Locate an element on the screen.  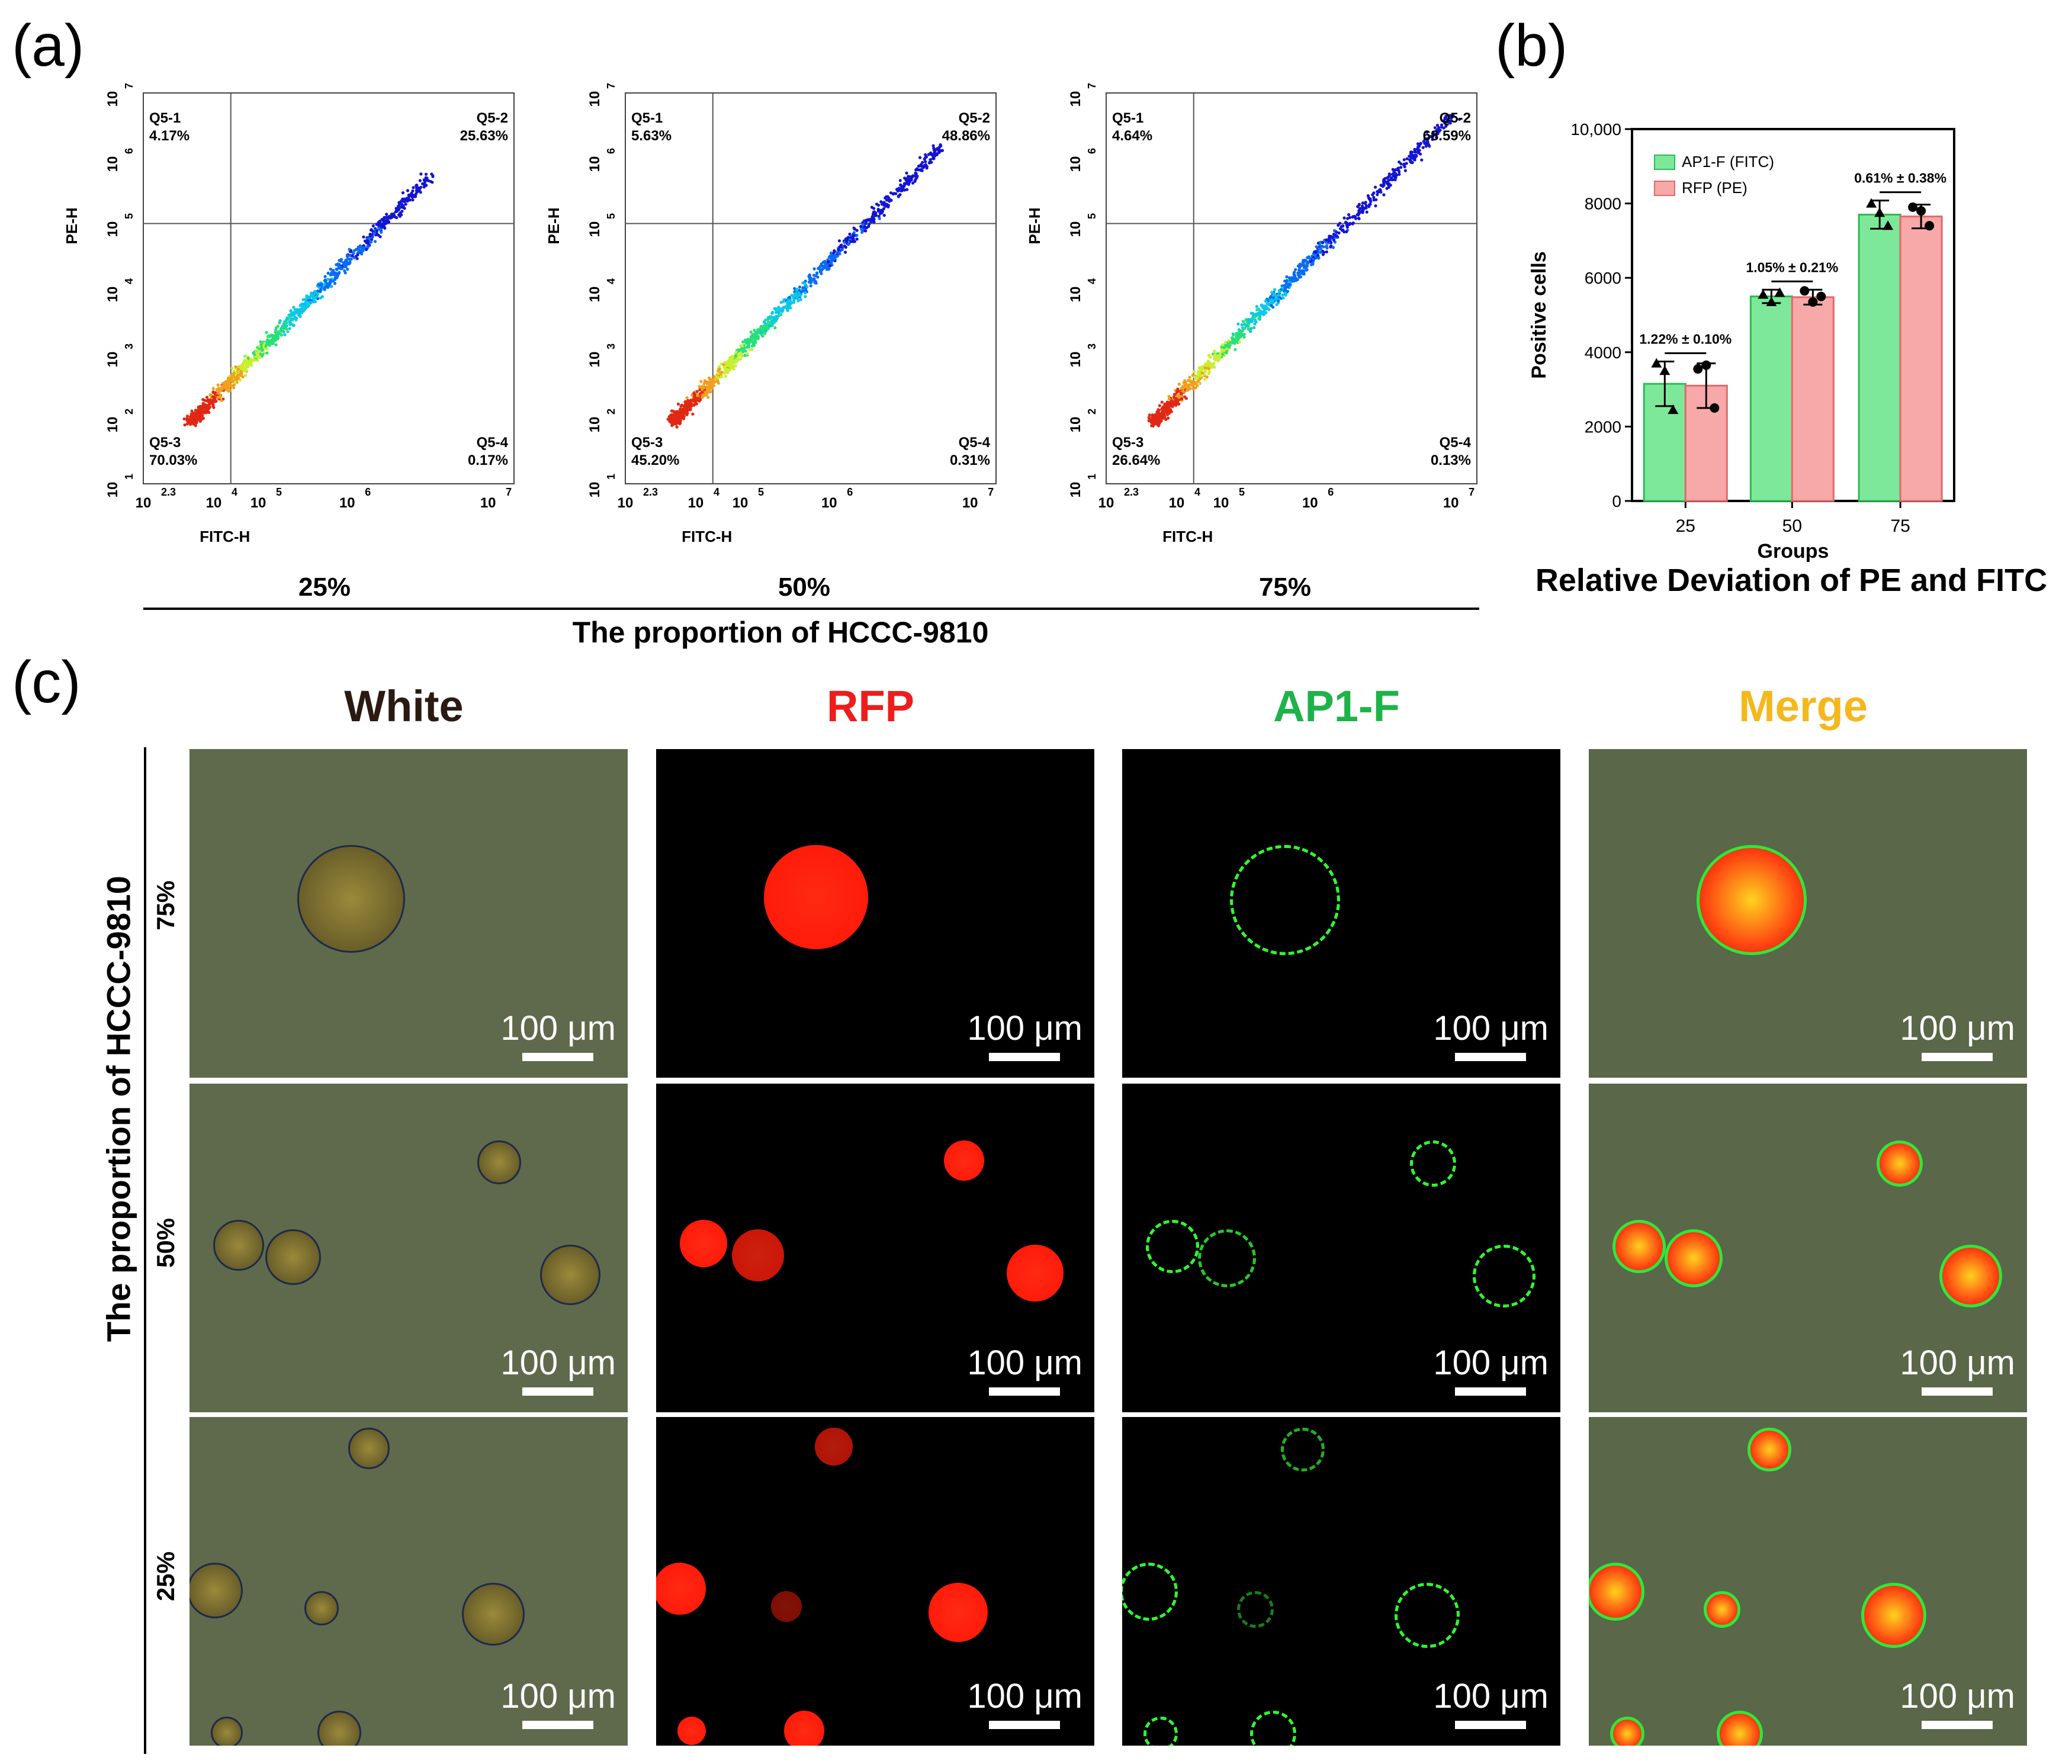
cell-rfp is located at coordinates (834, 1447).